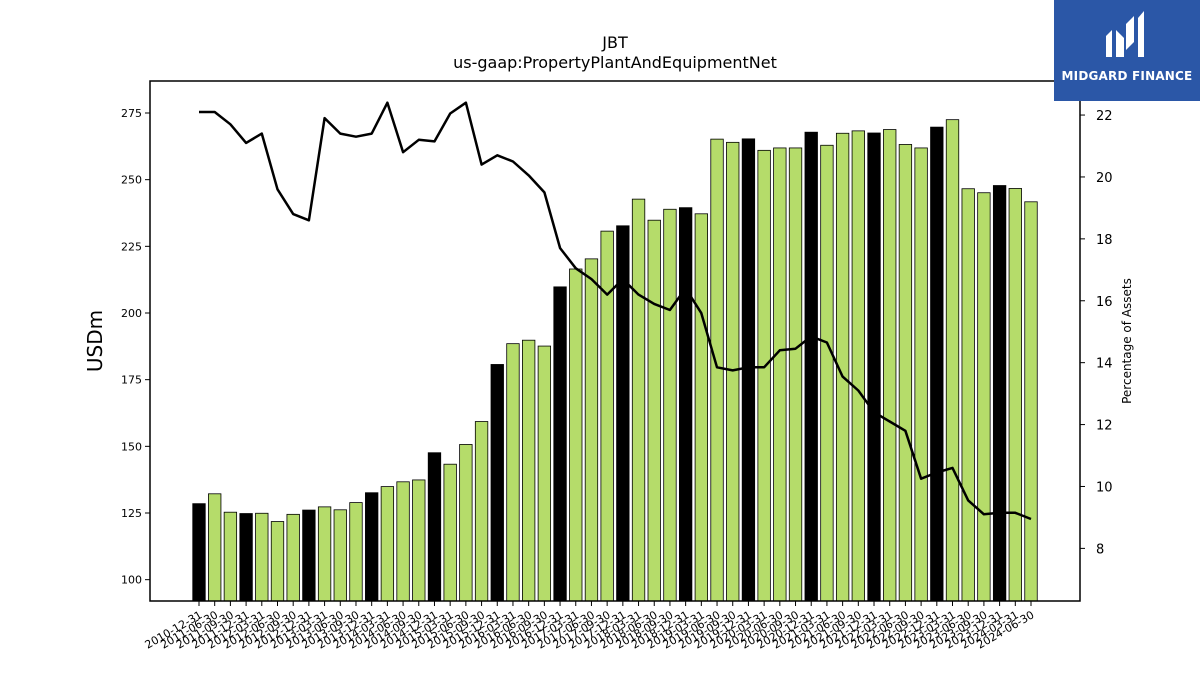 The width and height of the screenshot is (1200, 675). Describe the element at coordinates (131, 246) in the screenshot. I see `y-tick-label: 225` at that location.